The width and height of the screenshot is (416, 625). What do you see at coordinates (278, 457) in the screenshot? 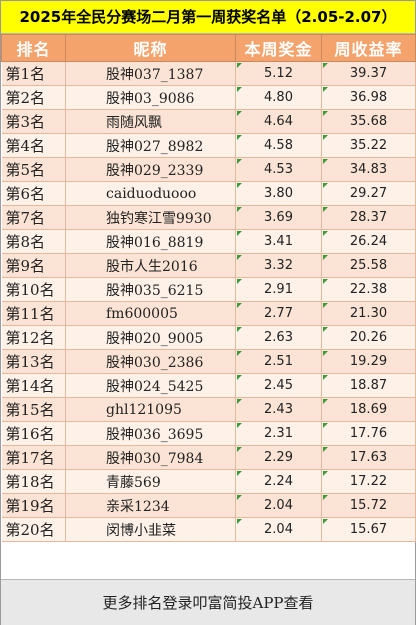
I see `bonus-cell: 2.29` at bounding box center [278, 457].